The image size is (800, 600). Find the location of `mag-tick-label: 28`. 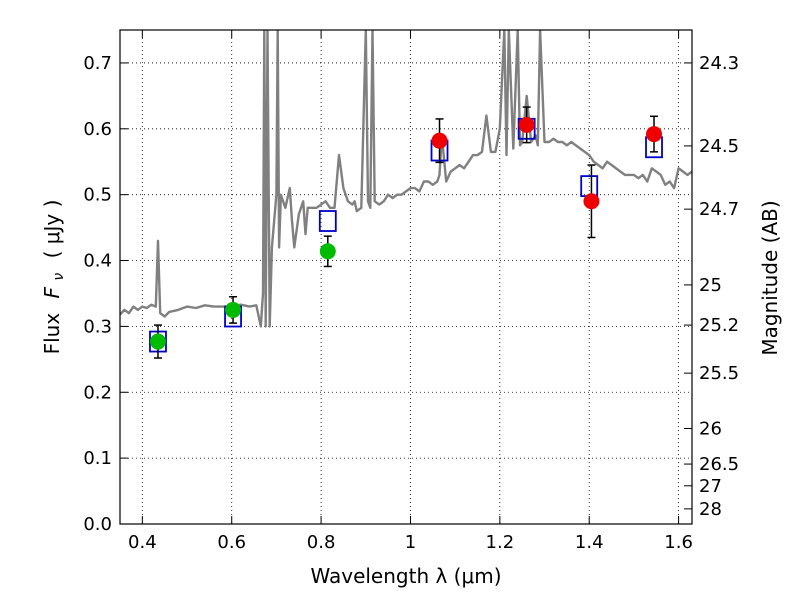

mag-tick-label: 28 is located at coordinates (710, 509).